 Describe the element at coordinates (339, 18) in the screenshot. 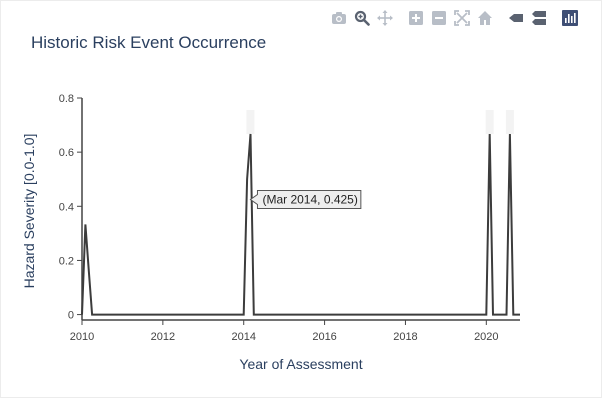

I see `camera-icon` at that location.